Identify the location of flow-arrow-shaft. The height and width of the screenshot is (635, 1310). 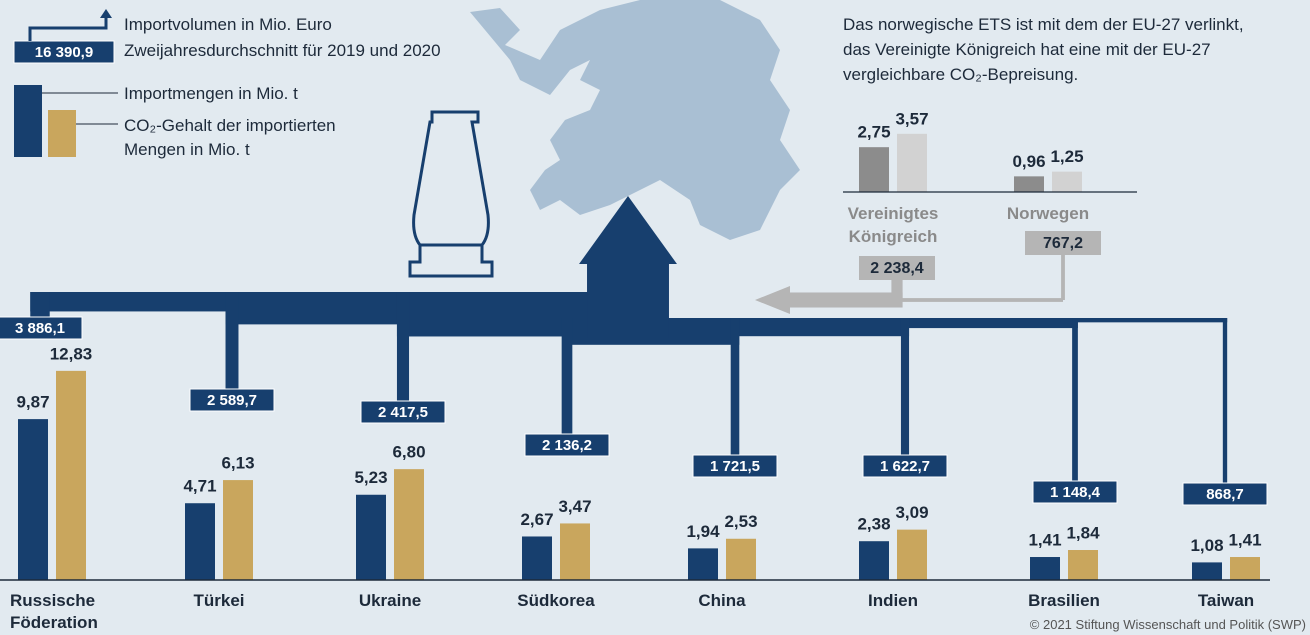
(628, 300).